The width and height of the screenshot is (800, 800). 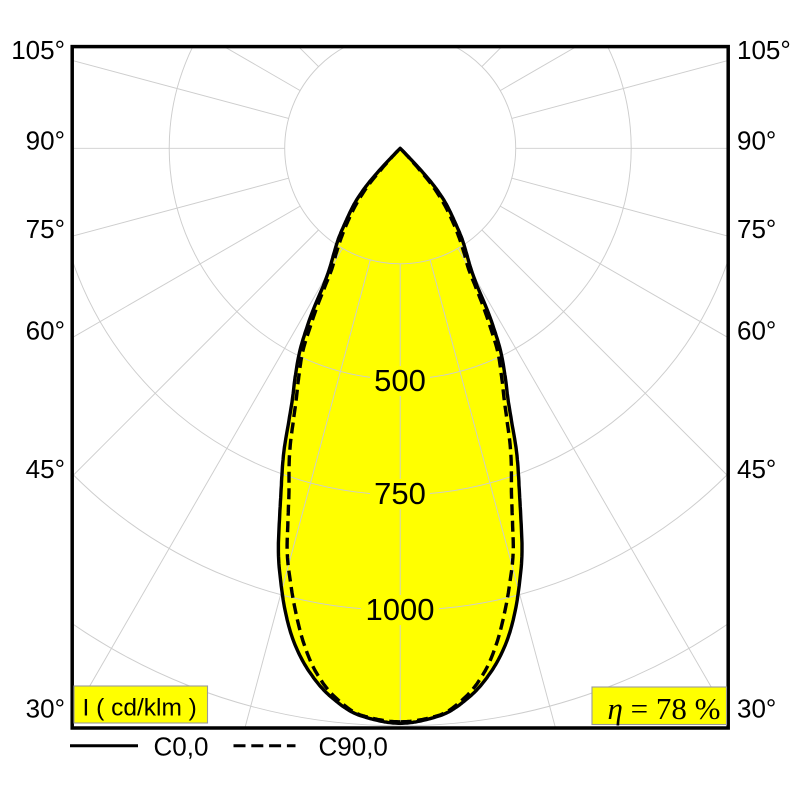 What do you see at coordinates (181, 747) in the screenshot?
I see `svg-text: C0,0` at bounding box center [181, 747].